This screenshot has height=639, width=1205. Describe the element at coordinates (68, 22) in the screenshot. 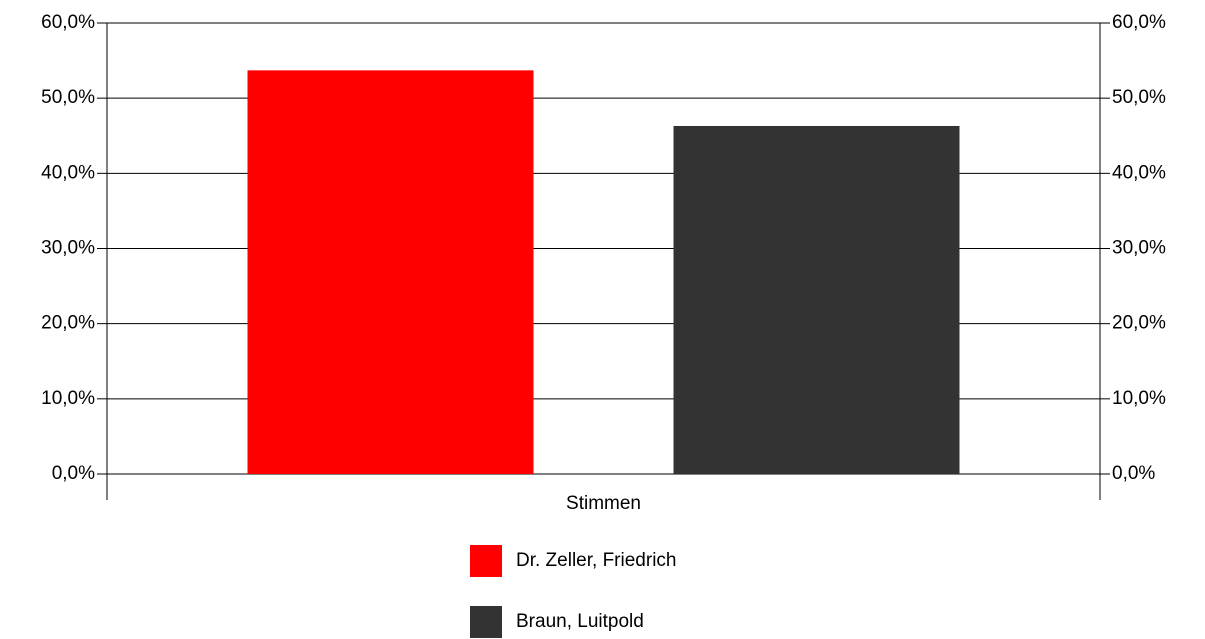

I see `y-tick-label: 60,0%` at that location.